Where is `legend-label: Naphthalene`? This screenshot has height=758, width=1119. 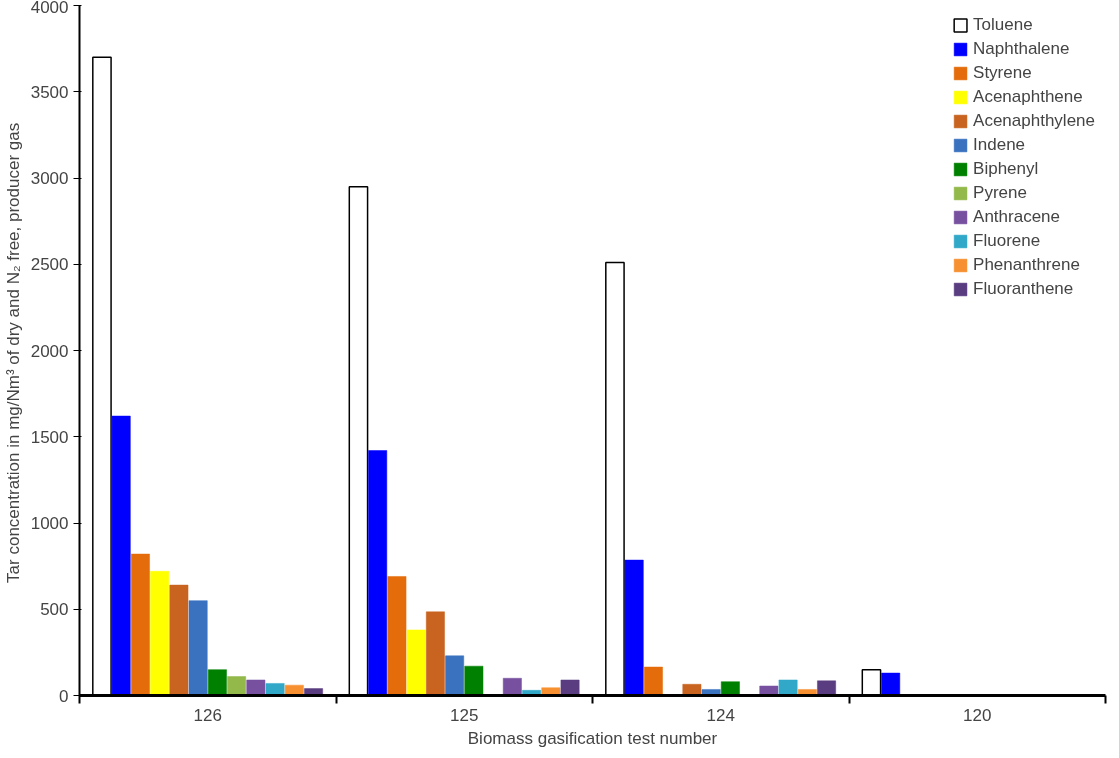 legend-label: Naphthalene is located at coordinates (1021, 49).